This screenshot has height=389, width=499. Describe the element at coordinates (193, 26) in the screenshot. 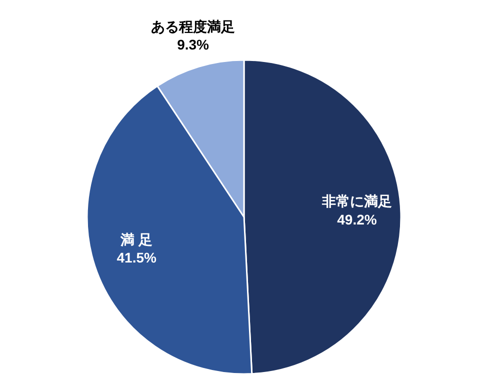

I see `slice-label: ある程度満足` at that location.